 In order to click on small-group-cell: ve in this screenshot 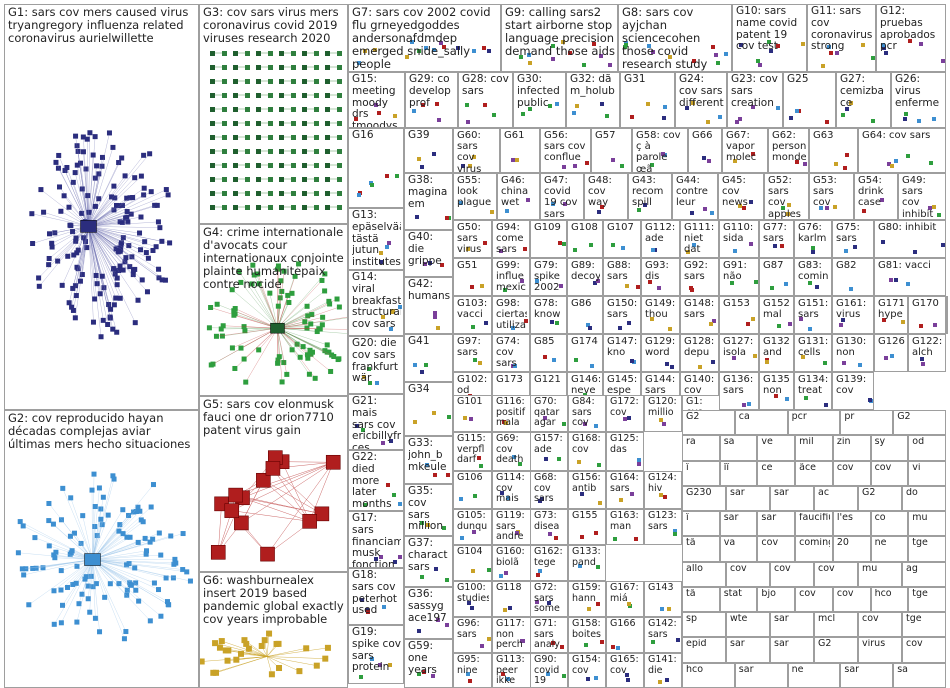, I will do `click(776, 448)`.